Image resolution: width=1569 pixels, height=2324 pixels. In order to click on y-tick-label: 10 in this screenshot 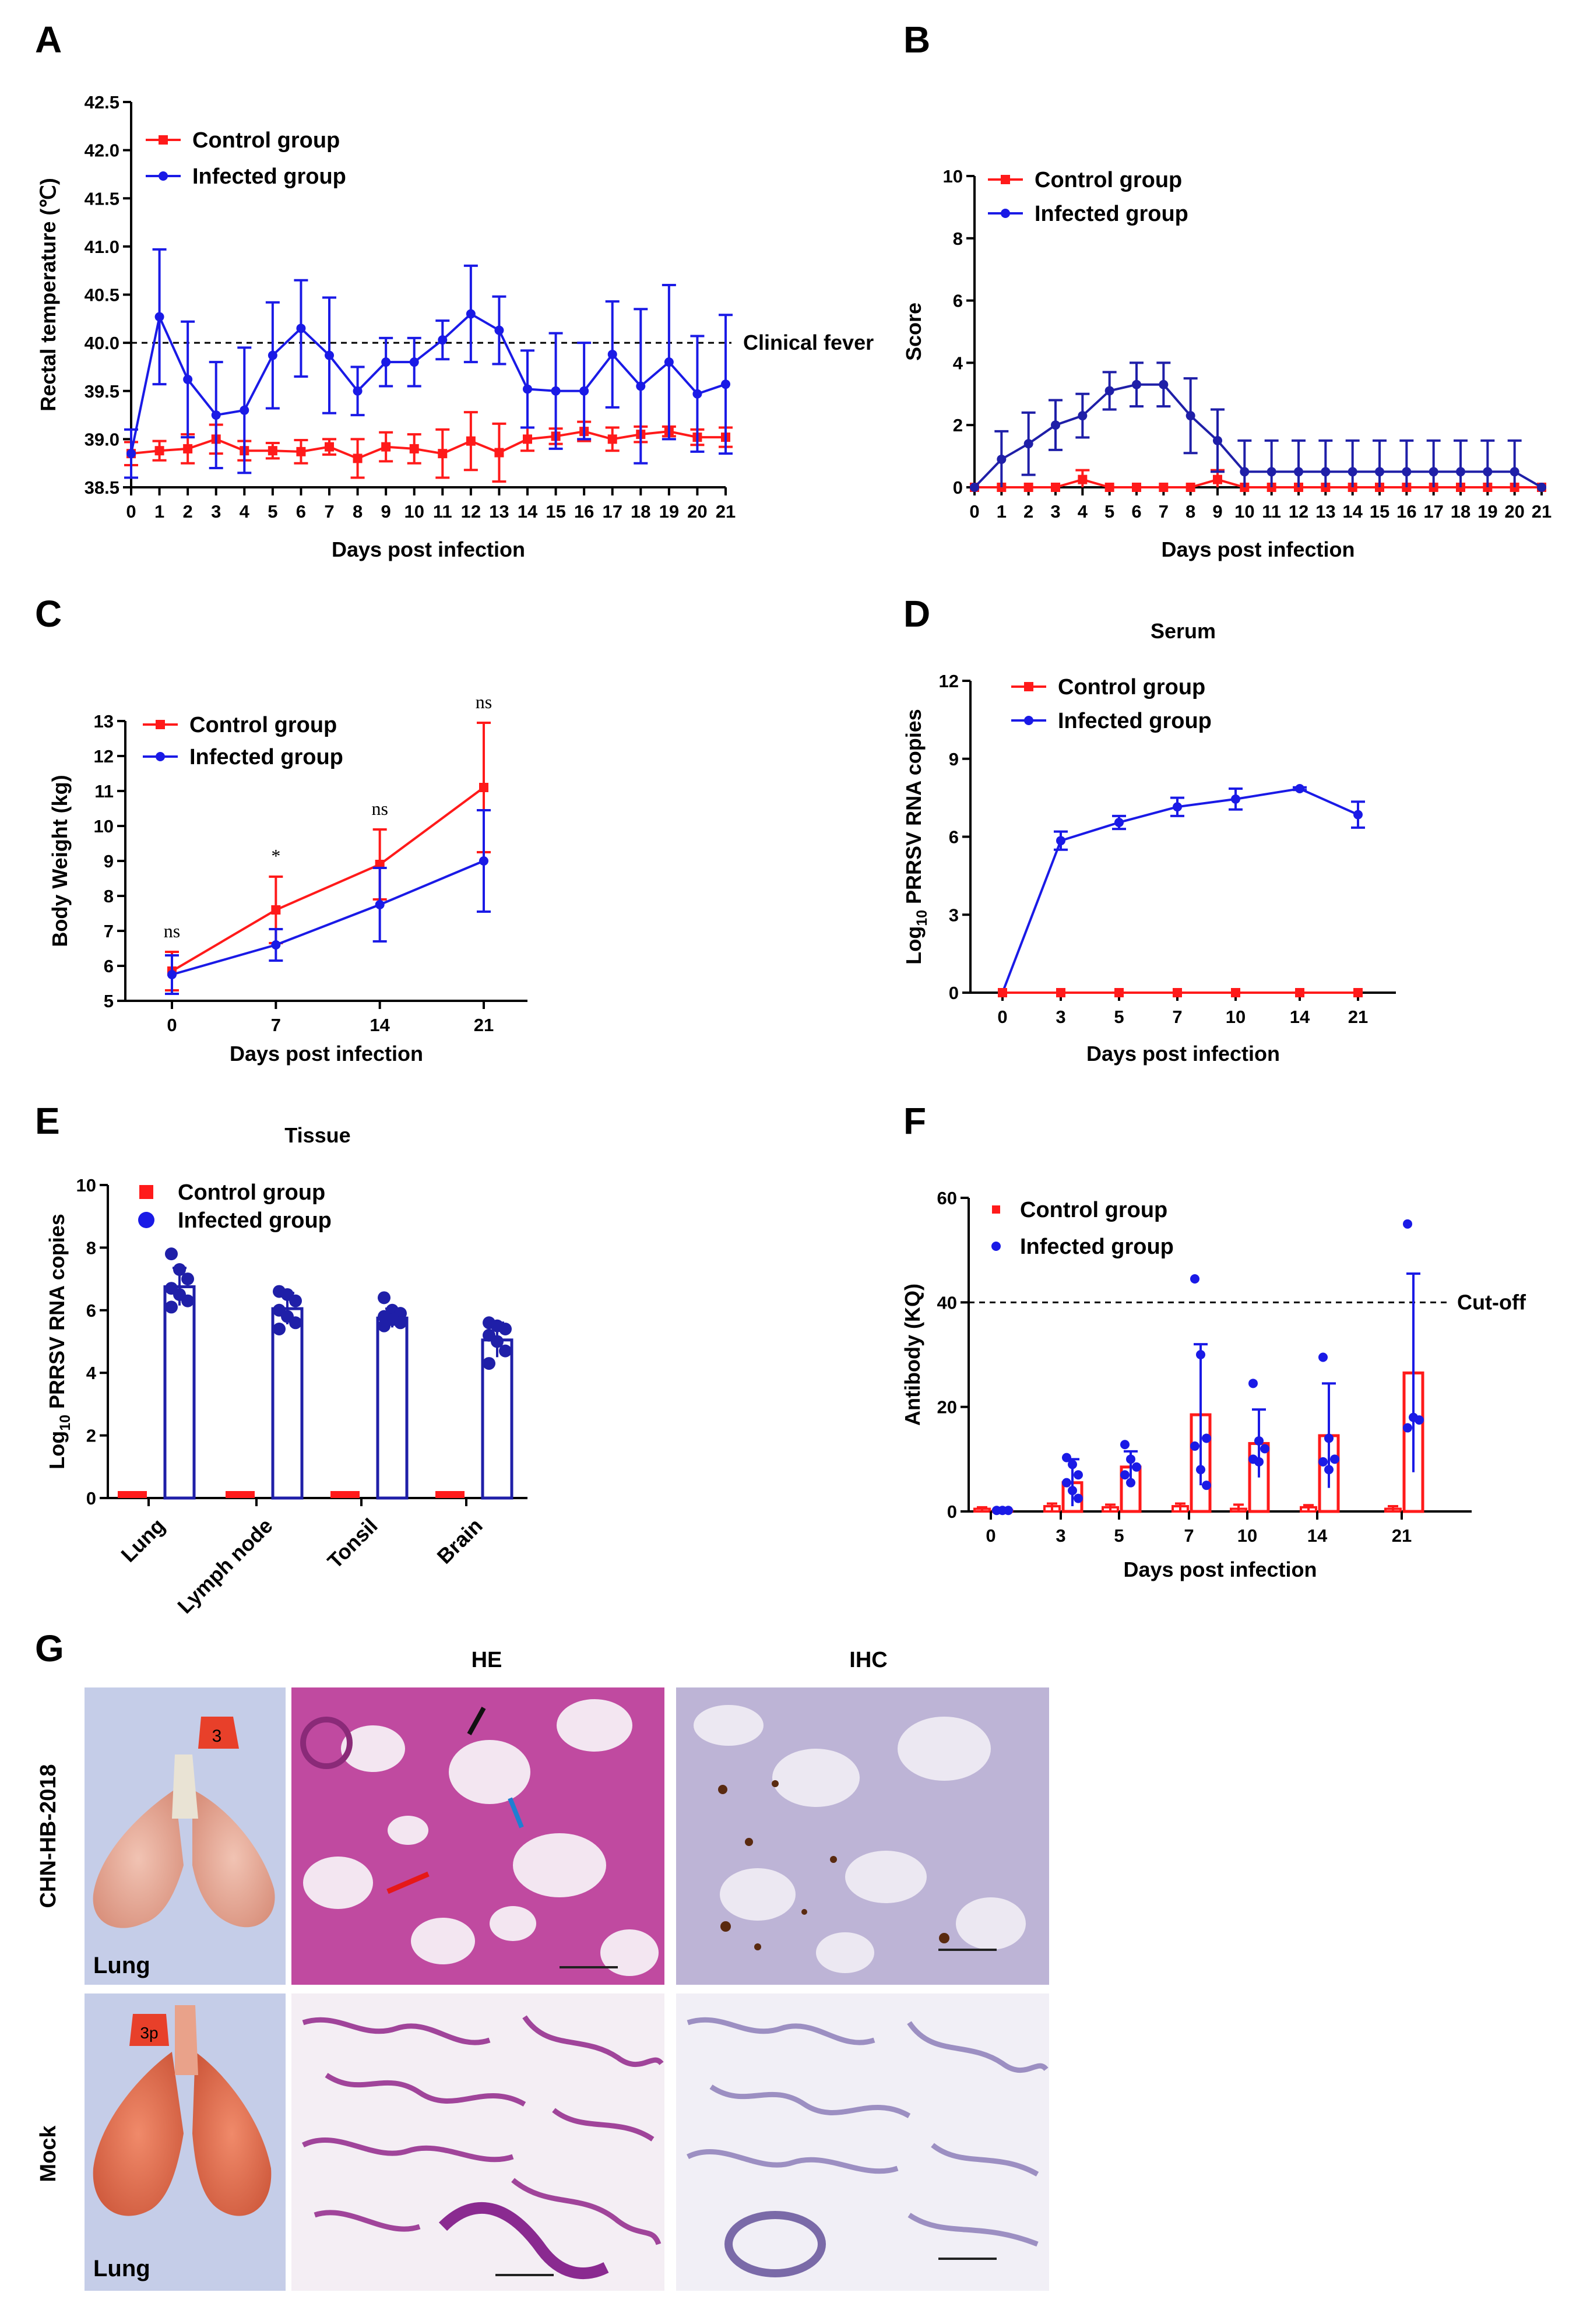, I will do `click(104, 826)`.